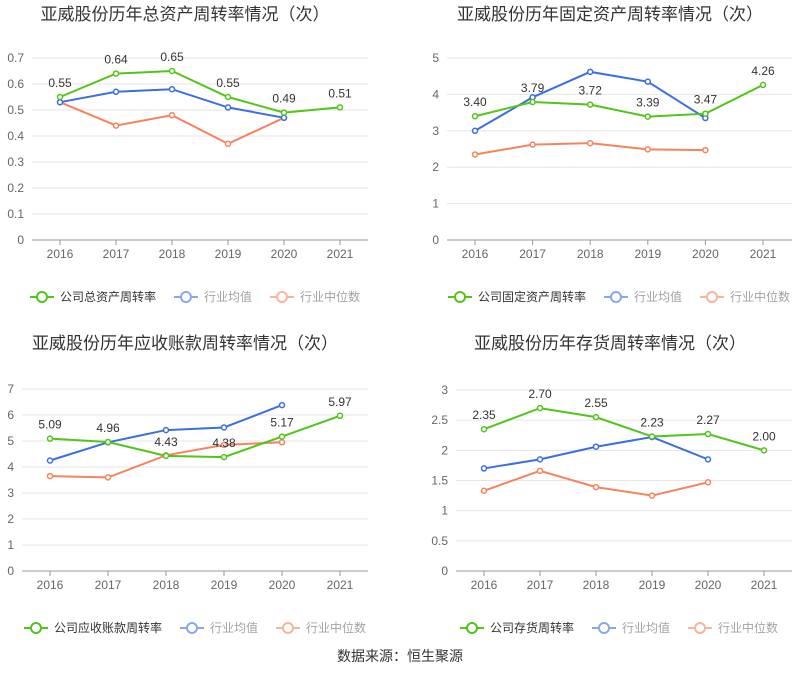 The width and height of the screenshot is (800, 689). What do you see at coordinates (517, 296) in the screenshot?
I see `legend-item-company: 公司固定资产周转率` at bounding box center [517, 296].